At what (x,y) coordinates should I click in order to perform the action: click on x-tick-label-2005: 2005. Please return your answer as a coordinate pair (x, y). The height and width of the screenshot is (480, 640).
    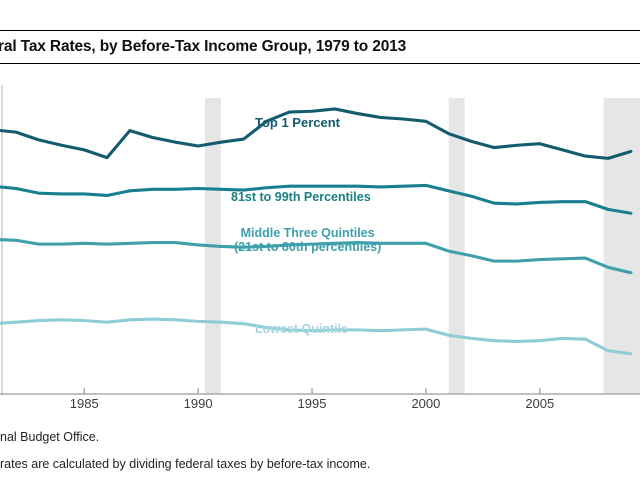
    Looking at the image, I should click on (540, 403).